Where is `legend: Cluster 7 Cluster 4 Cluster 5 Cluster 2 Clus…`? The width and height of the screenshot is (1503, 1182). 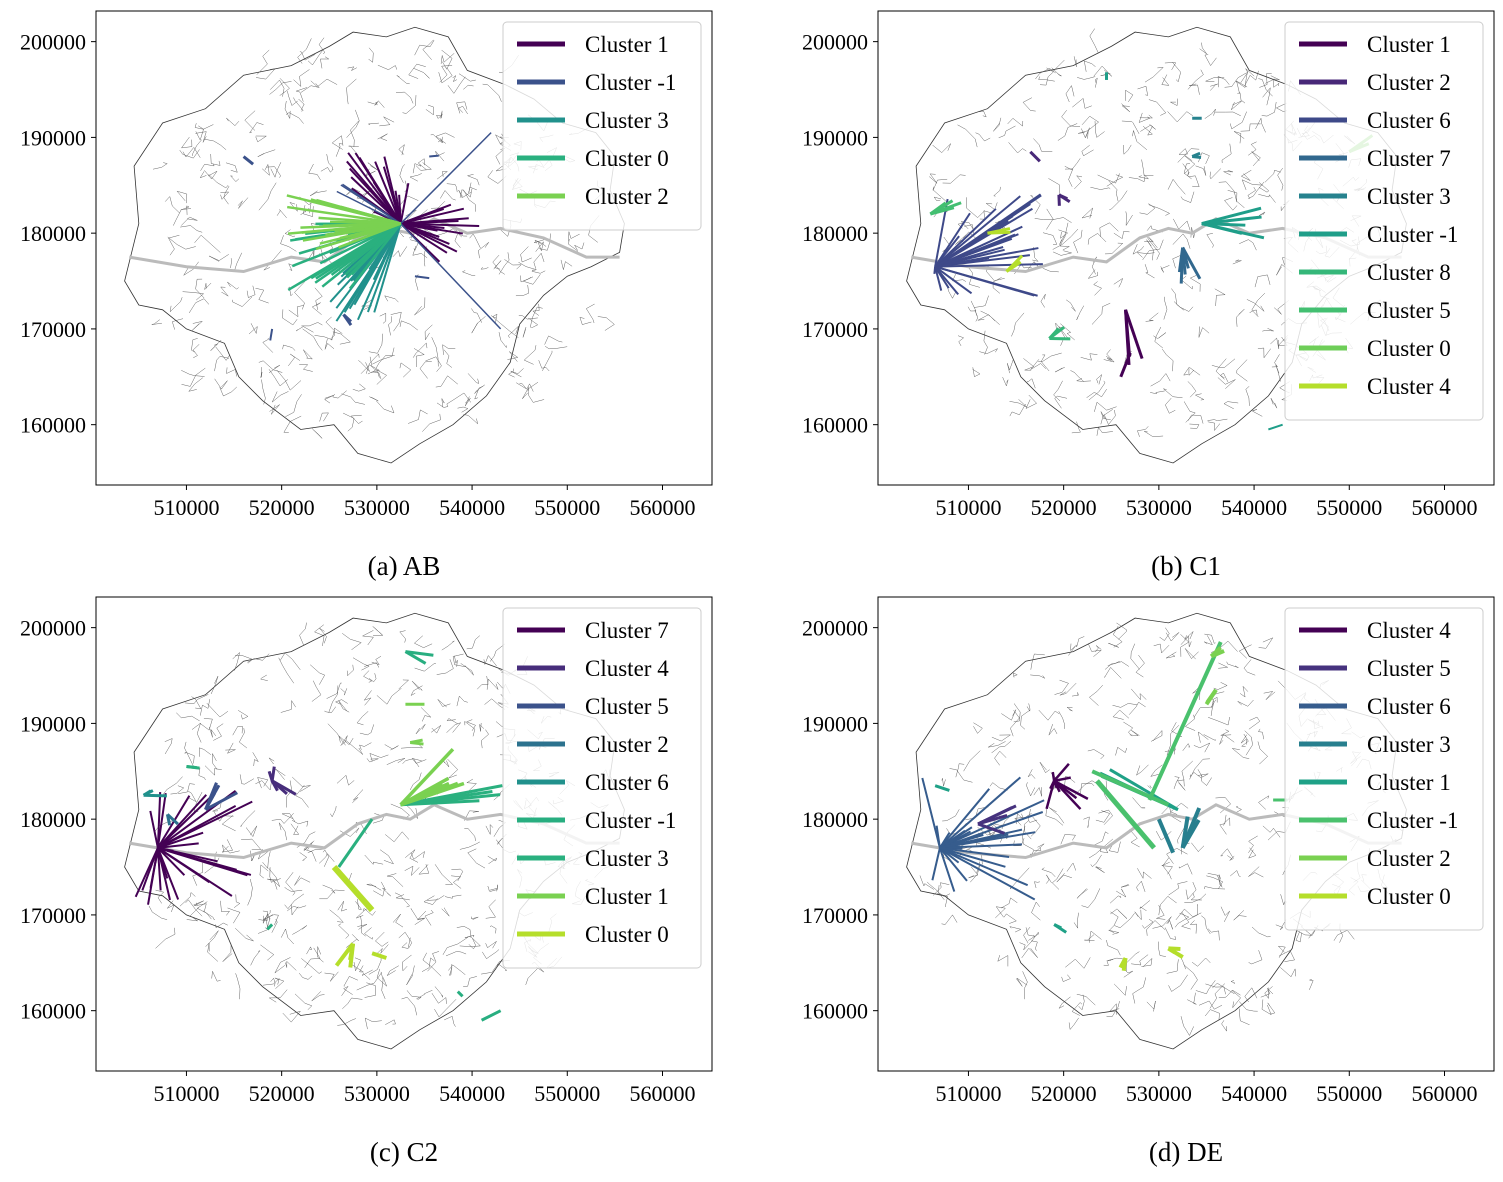
legend: Cluster 7 Cluster 4 Cluster 5 Cluster 2 Clus… is located at coordinates (602, 788).